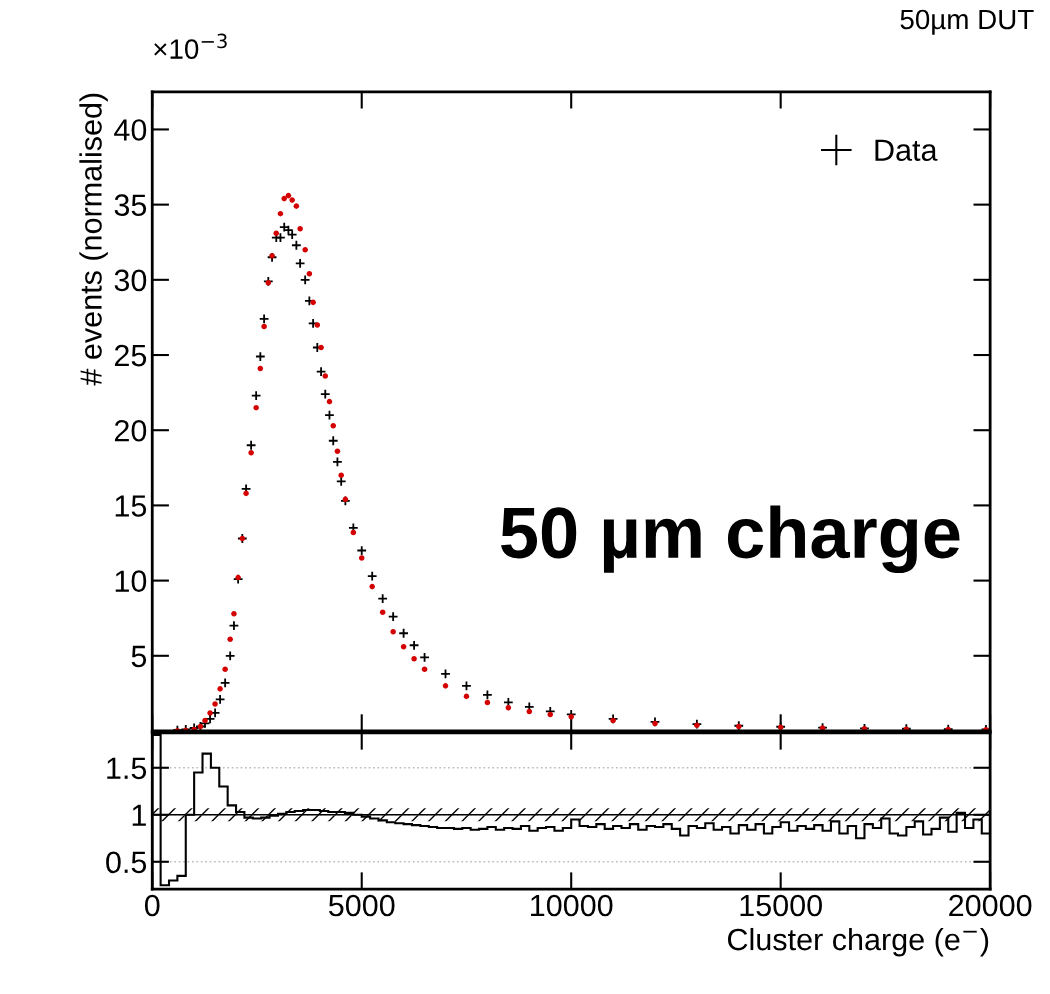 The image size is (1050, 994). Describe the element at coordinates (139, 656) in the screenshot. I see `y-tick-label: 5` at that location.